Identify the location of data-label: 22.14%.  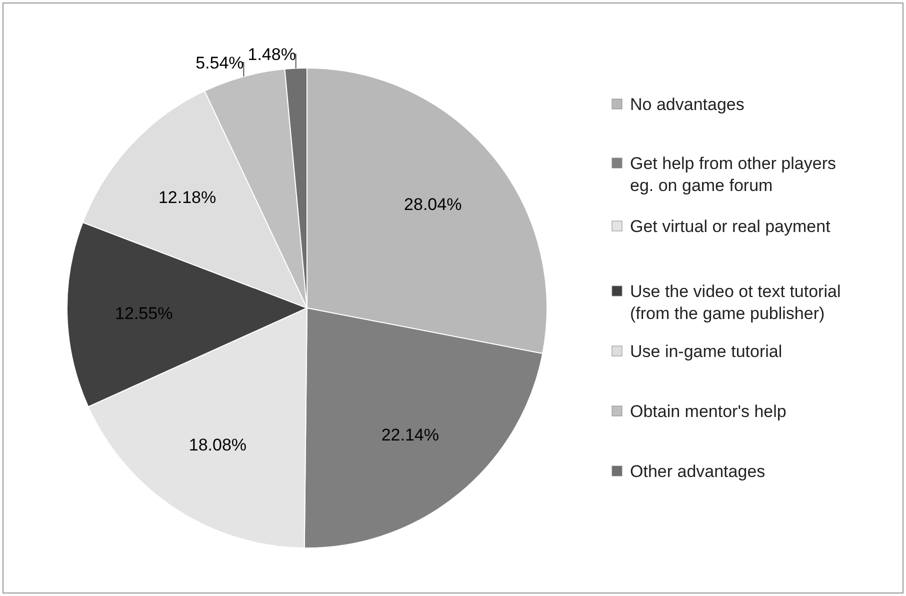
(410, 434).